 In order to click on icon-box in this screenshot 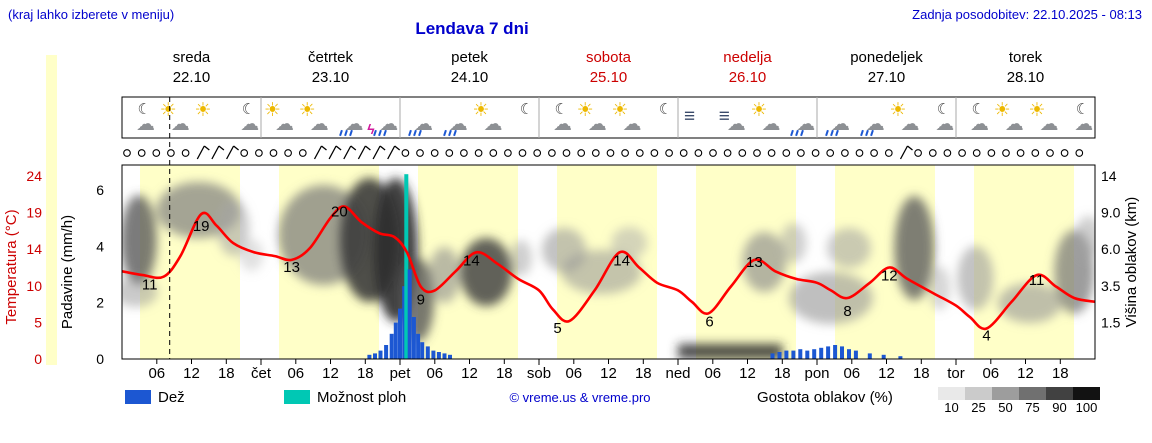, I will do `click(608, 117)`.